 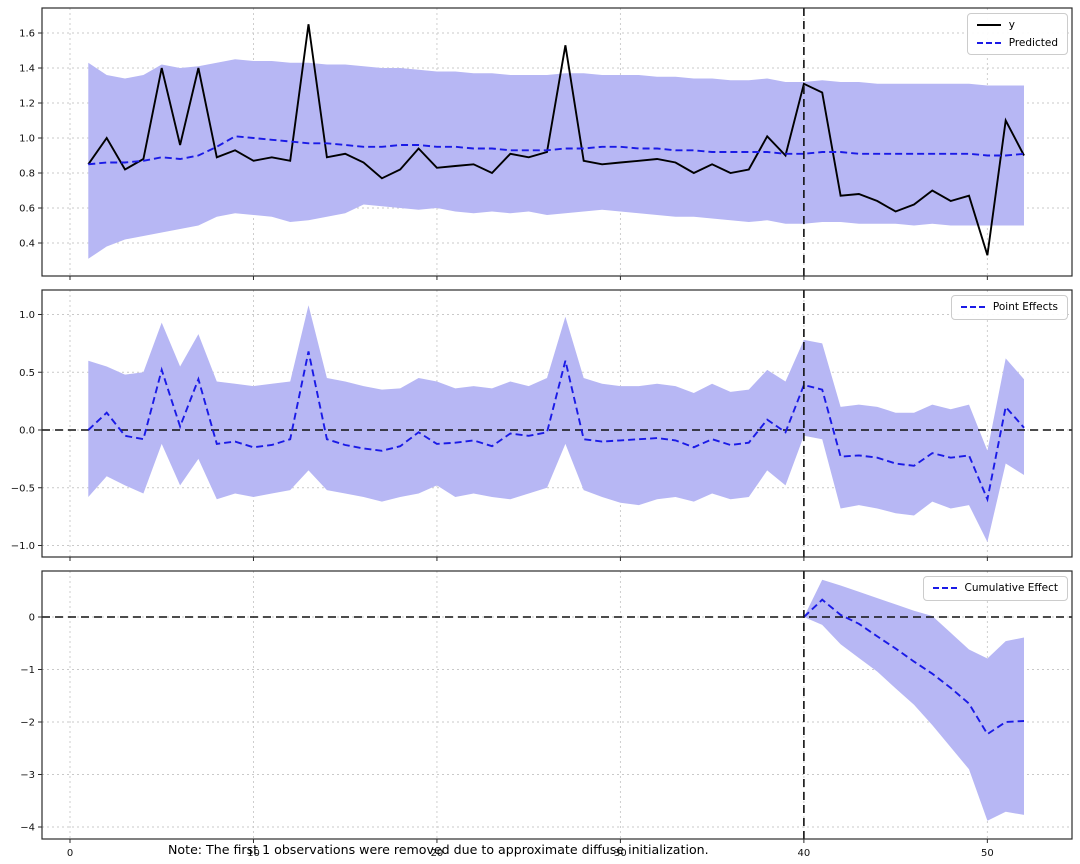 I want to click on x-tick-label: 50, so click(x=987, y=853).